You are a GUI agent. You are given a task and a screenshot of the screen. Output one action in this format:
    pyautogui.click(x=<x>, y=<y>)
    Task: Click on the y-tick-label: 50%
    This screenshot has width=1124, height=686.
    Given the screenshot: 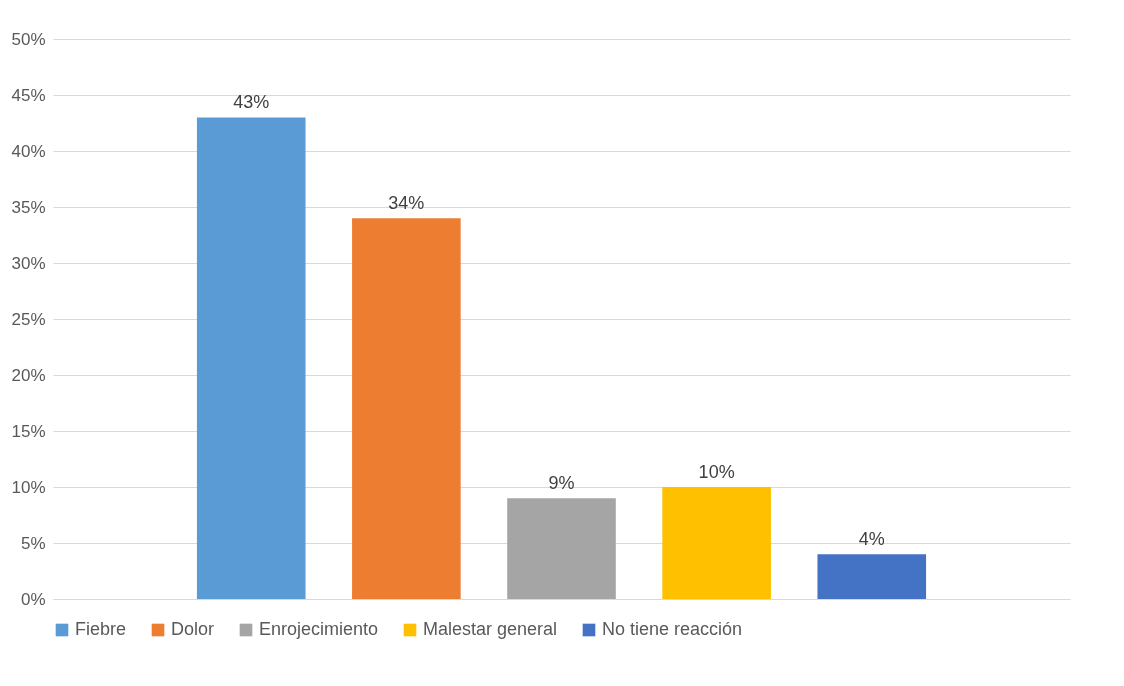 What is the action you would take?
    pyautogui.click(x=28, y=39)
    